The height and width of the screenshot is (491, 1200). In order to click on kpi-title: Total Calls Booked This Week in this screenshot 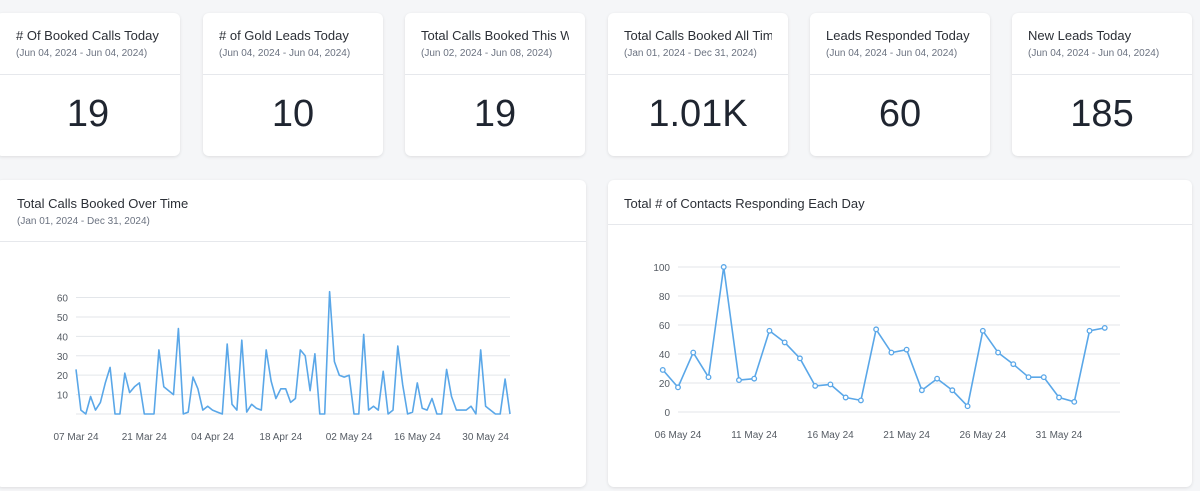, I will do `click(495, 35)`.